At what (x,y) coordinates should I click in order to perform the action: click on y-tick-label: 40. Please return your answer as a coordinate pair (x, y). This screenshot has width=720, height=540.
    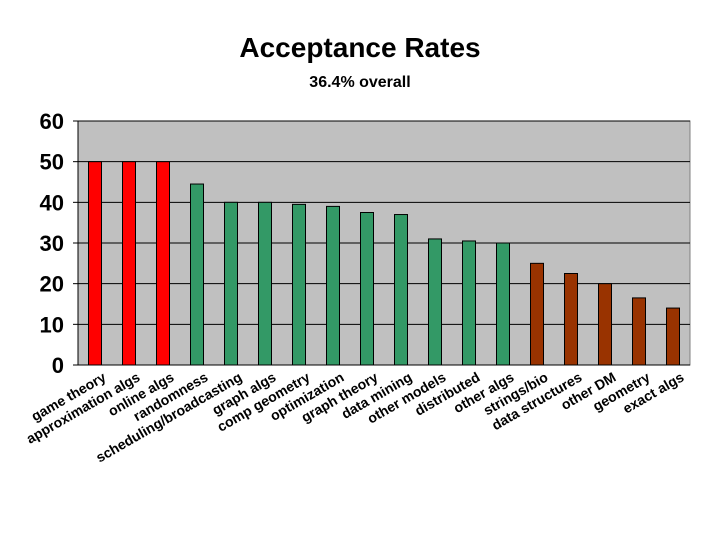
    Looking at the image, I should click on (52, 202).